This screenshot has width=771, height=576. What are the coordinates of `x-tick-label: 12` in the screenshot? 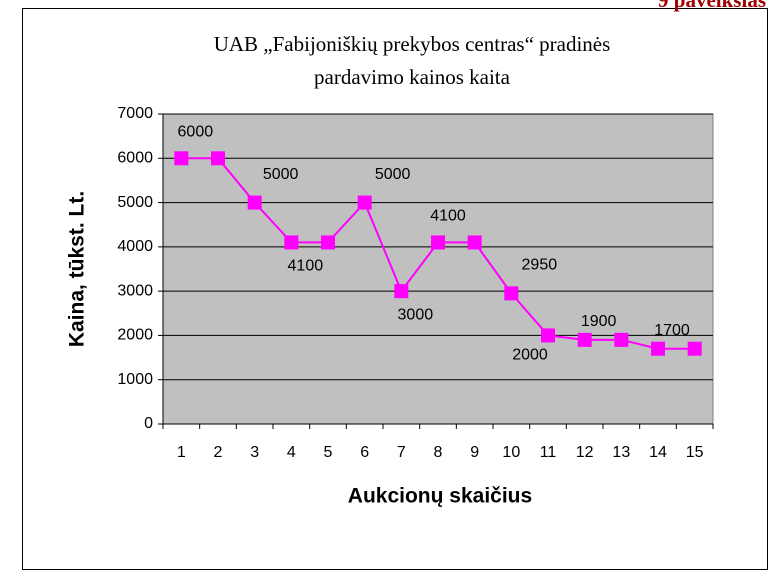 It's located at (585, 452).